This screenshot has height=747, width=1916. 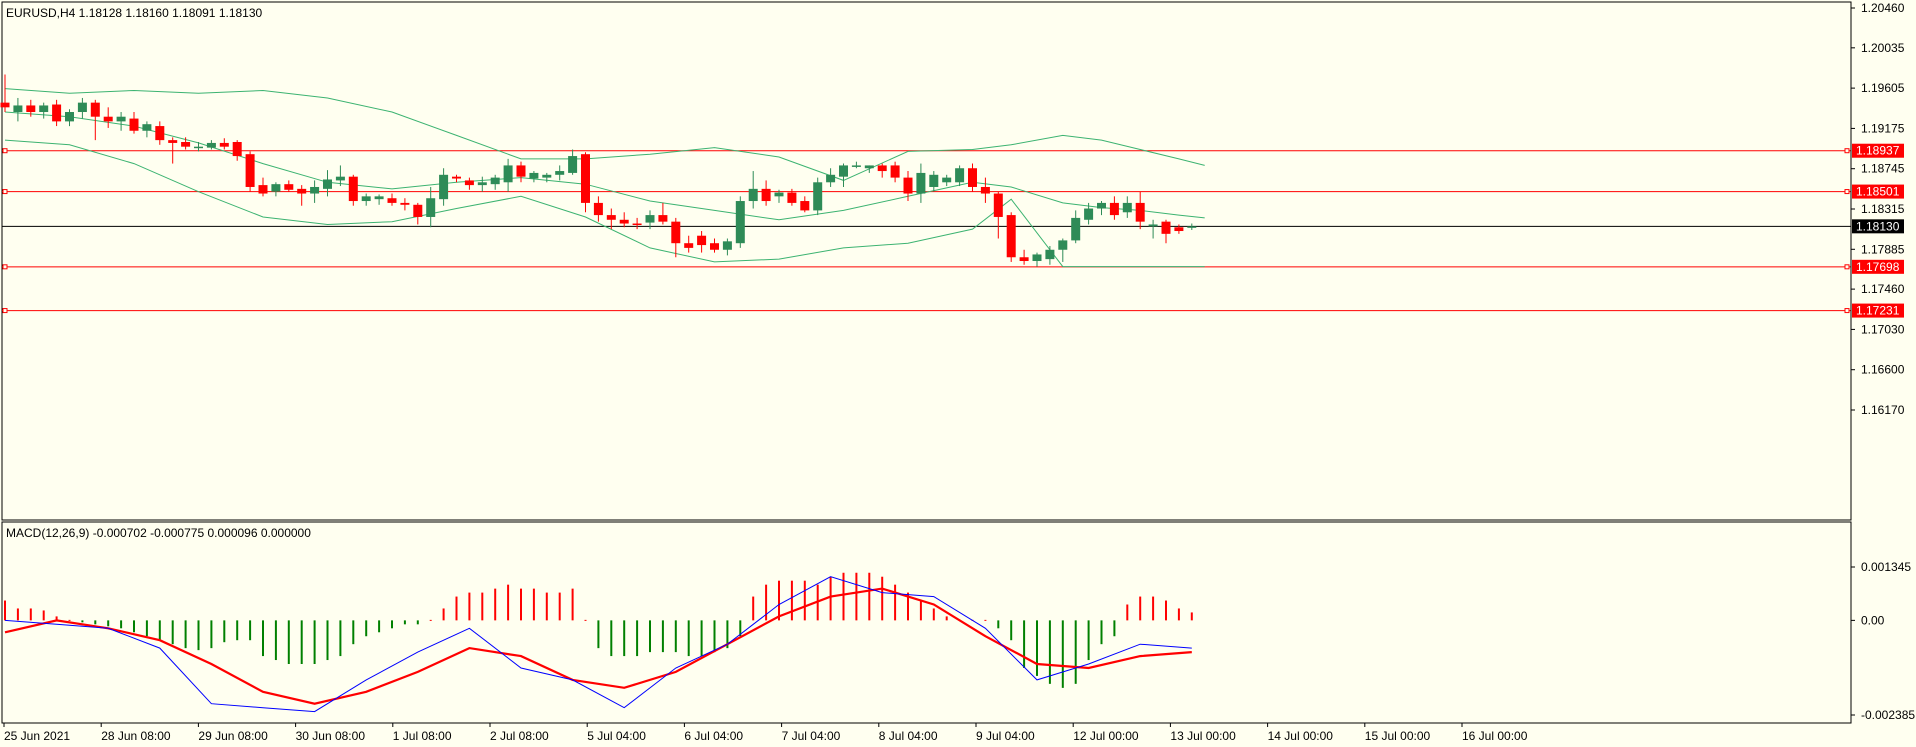 I want to click on band-middle-line, so click(x=604, y=166).